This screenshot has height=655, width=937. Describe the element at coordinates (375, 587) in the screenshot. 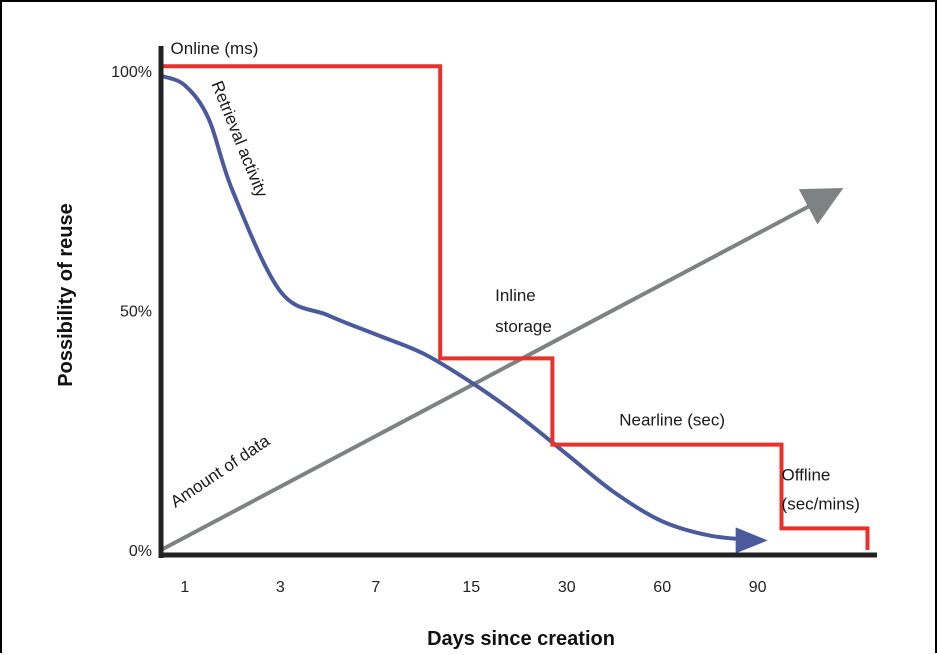

I see `x-tick-label: 7` at that location.